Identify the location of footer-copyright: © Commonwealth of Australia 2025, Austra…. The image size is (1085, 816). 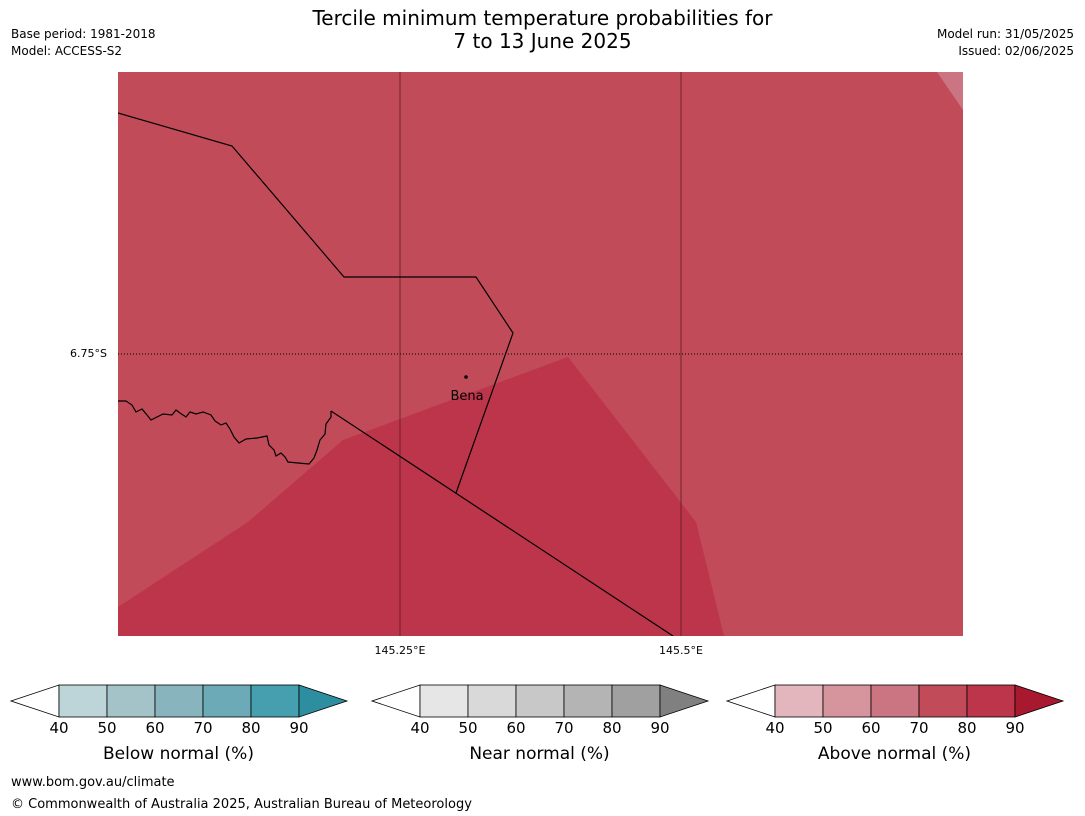
(241, 804).